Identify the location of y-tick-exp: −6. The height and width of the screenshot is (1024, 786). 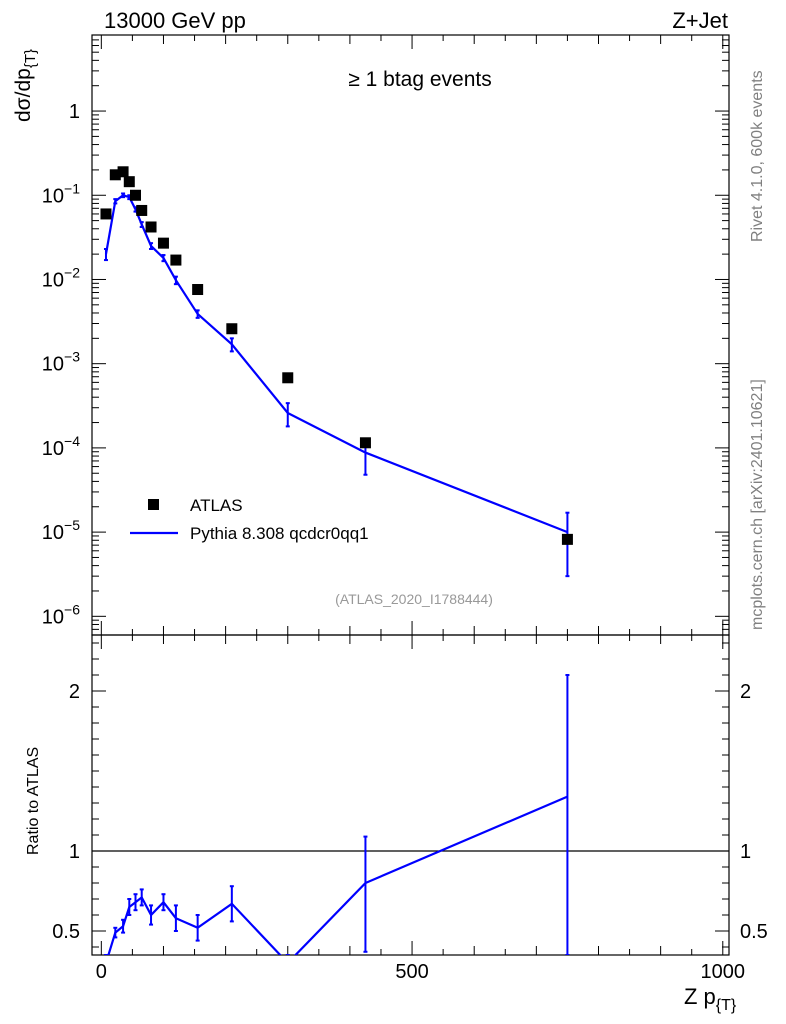
(72, 609).